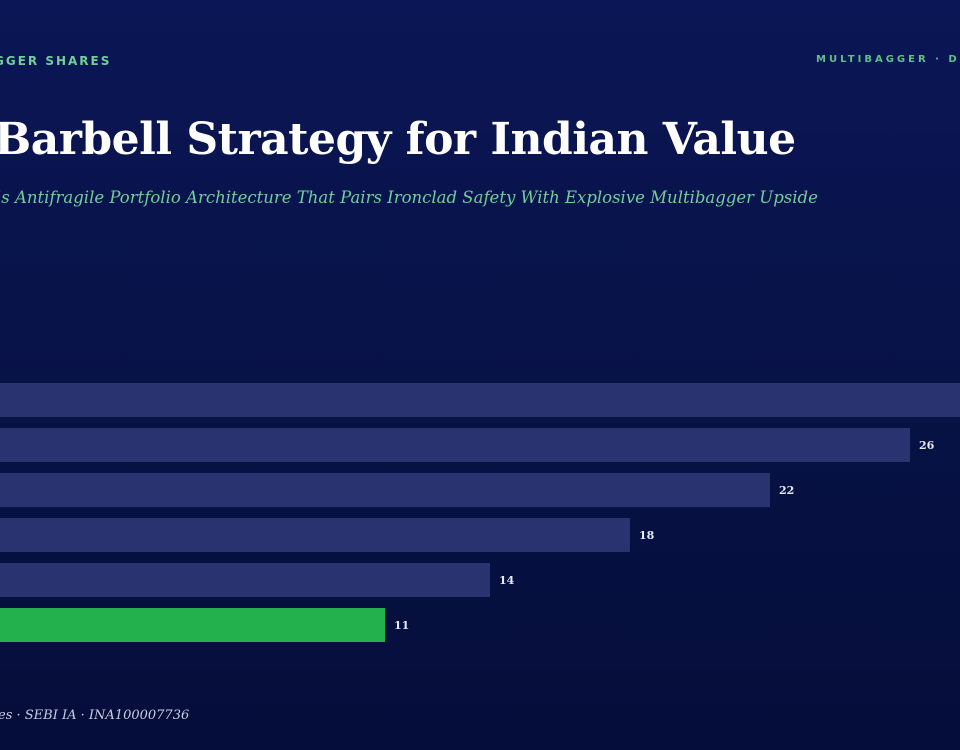 This screenshot has height=750, width=960. Describe the element at coordinates (647, 535) in the screenshot. I see `bar-value-label-4: 18` at that location.